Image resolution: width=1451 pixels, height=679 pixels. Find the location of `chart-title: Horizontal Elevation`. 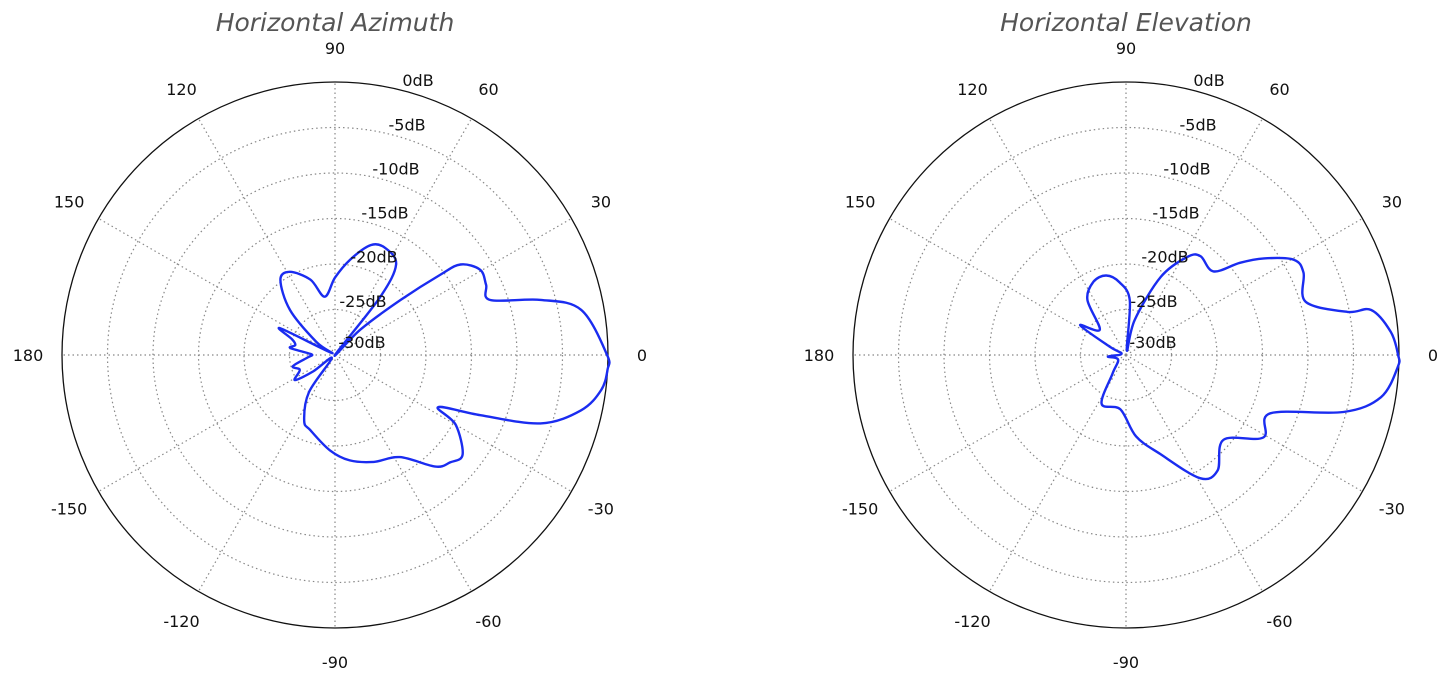

chart-title: Horizontal Elevation is located at coordinates (1126, 22).